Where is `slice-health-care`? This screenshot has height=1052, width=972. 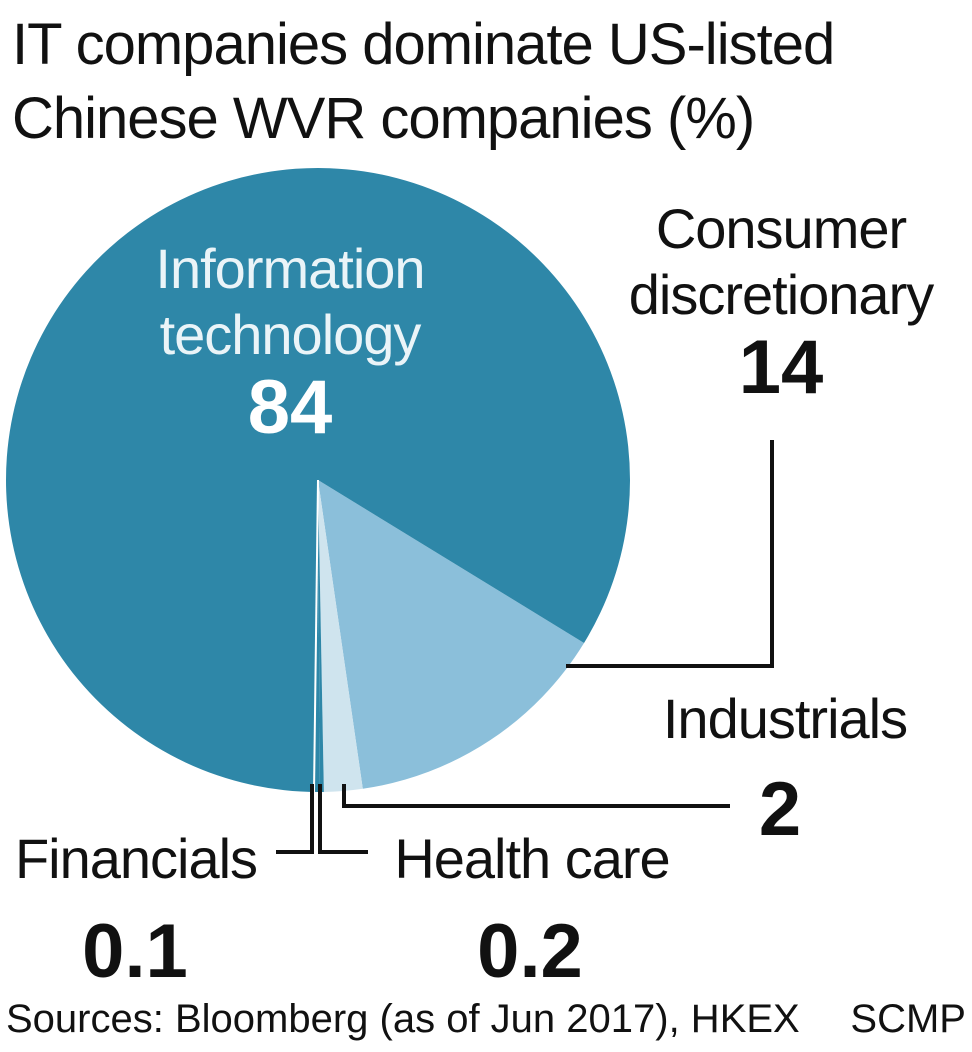 slice-health-care is located at coordinates (321, 636).